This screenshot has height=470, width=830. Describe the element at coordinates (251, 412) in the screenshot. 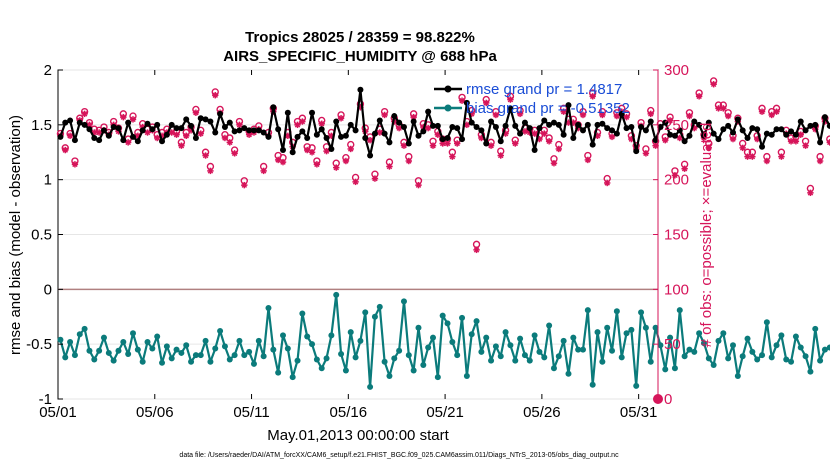

I see `x-tick-label: 05/11` at that location.